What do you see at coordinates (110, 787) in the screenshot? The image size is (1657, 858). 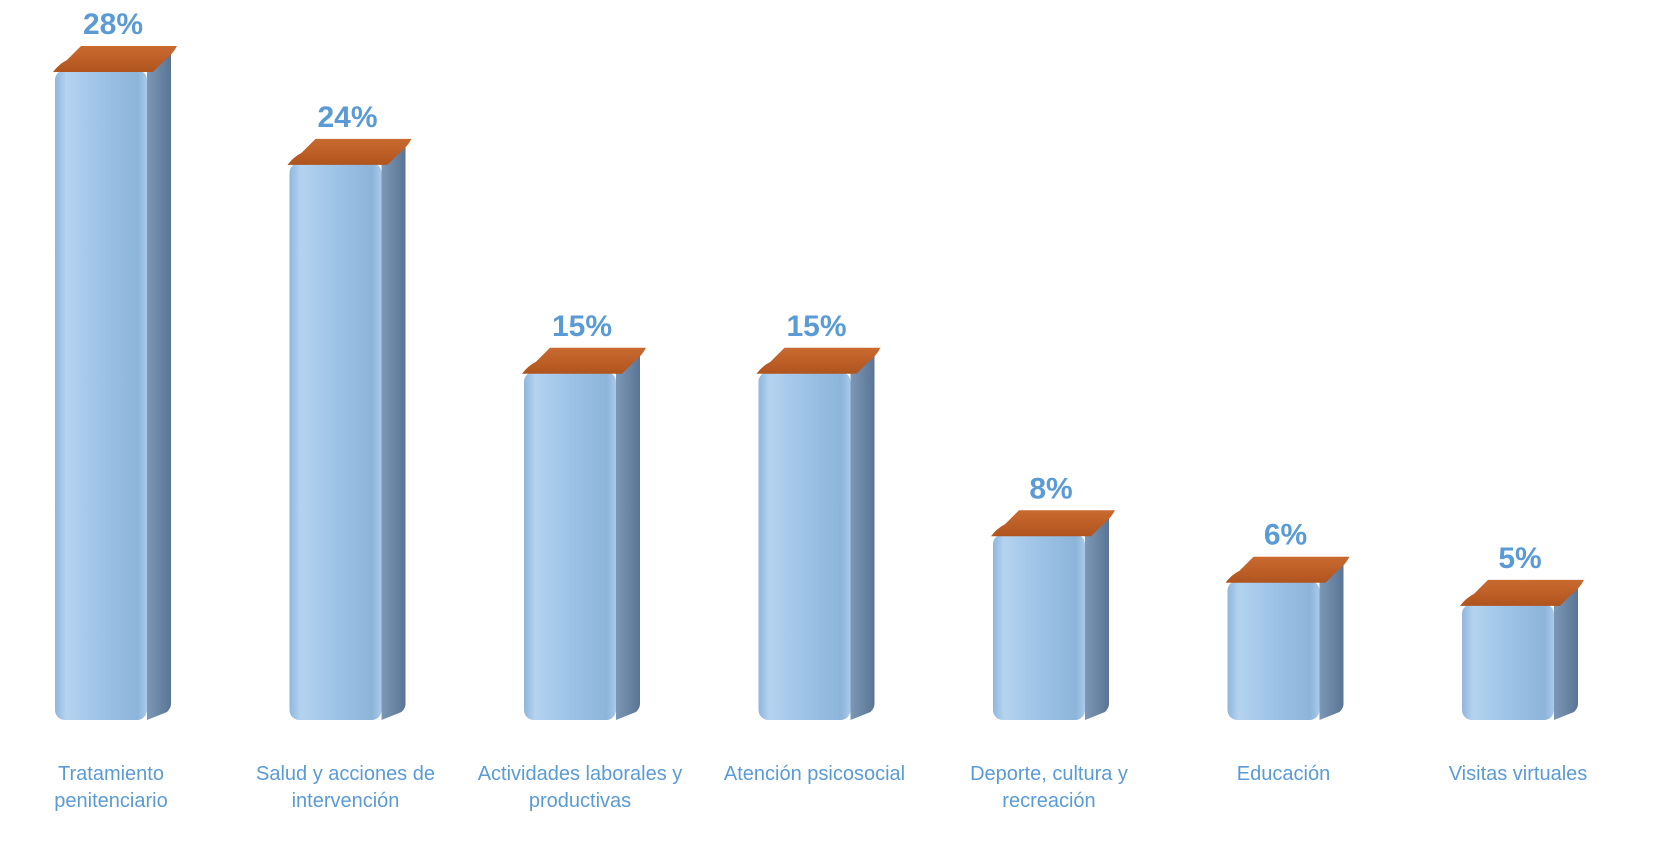 I see `tick-label: Tratamiento penitenciario` at bounding box center [110, 787].